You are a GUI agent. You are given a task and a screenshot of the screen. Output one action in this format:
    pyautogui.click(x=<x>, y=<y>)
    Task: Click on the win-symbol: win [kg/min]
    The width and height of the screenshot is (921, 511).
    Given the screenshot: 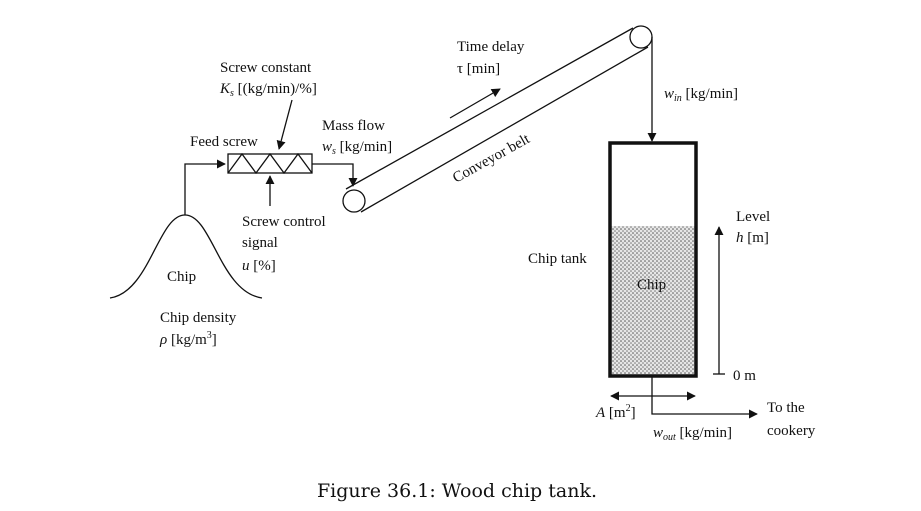 What is the action you would take?
    pyautogui.click(x=701, y=95)
    